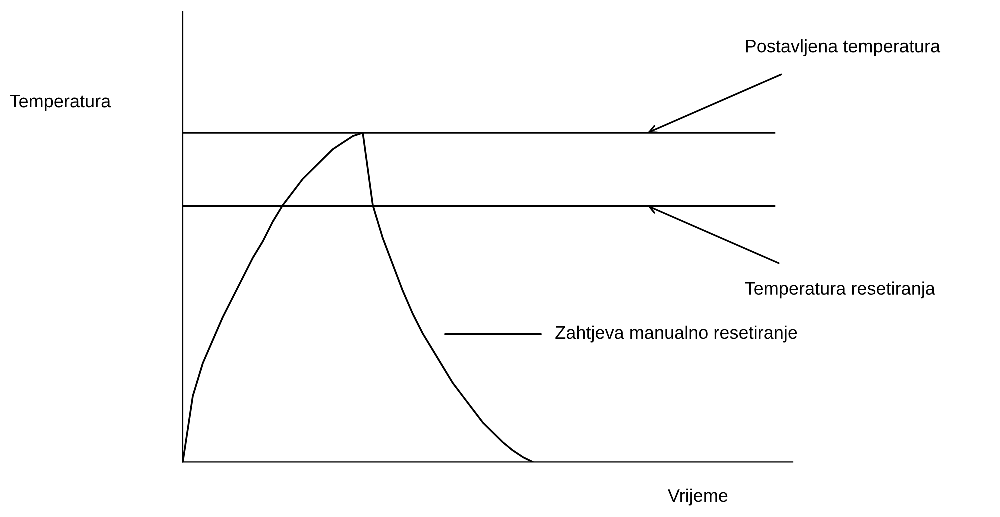 The width and height of the screenshot is (1000, 517). I want to click on x-axis-title: Vrijeme, so click(698, 497).